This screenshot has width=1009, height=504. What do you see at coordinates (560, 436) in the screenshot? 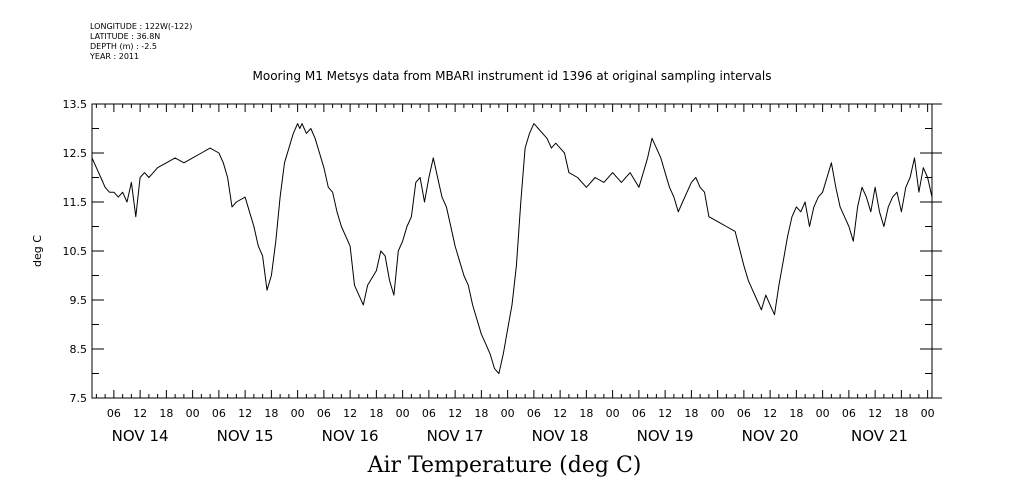
I see `x-day-label: NOV 18` at bounding box center [560, 436].